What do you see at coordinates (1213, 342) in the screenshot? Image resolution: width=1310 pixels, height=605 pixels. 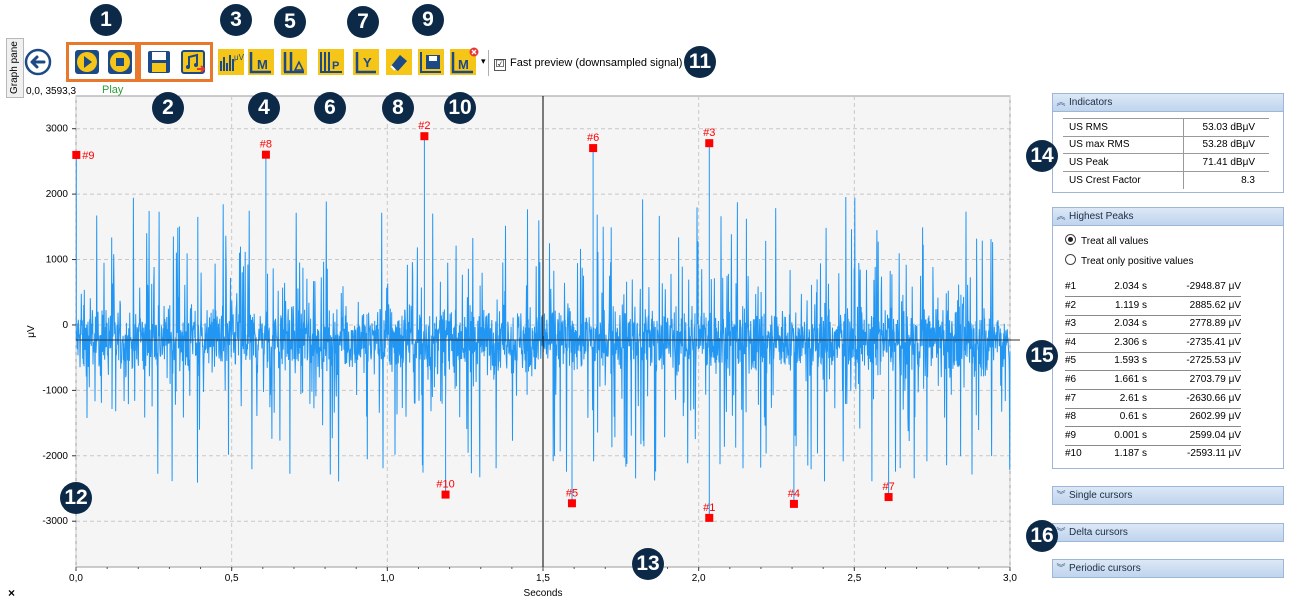 I see `peak-value: -2735.41 μV` at bounding box center [1213, 342].